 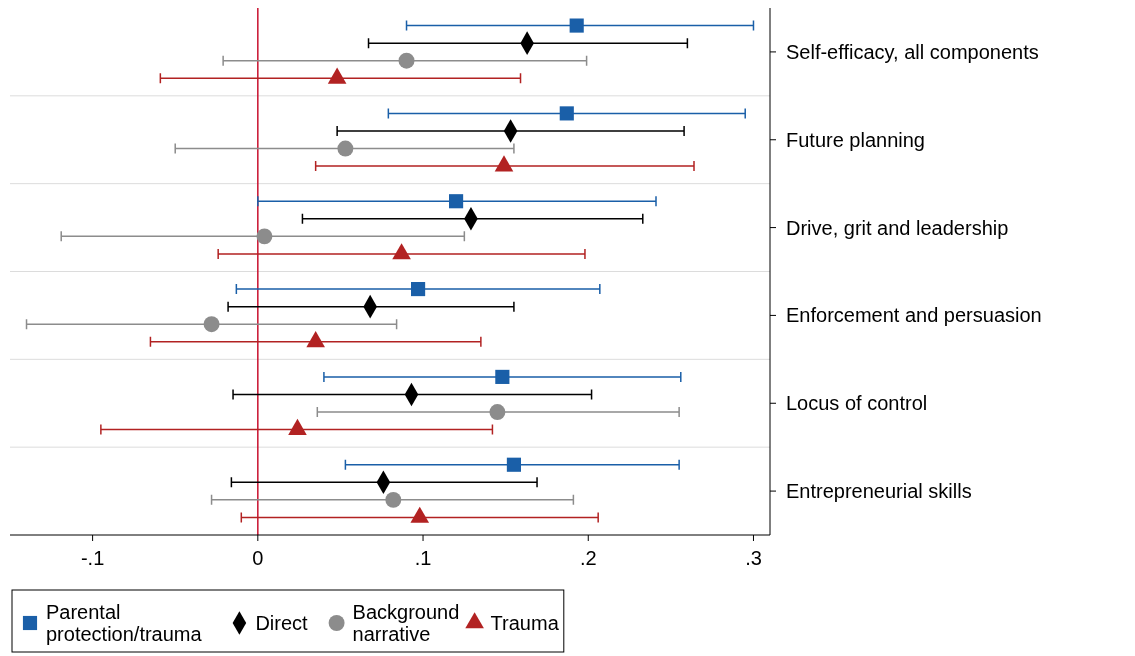 I want to click on x-tick-label: .3, so click(x=753, y=558).